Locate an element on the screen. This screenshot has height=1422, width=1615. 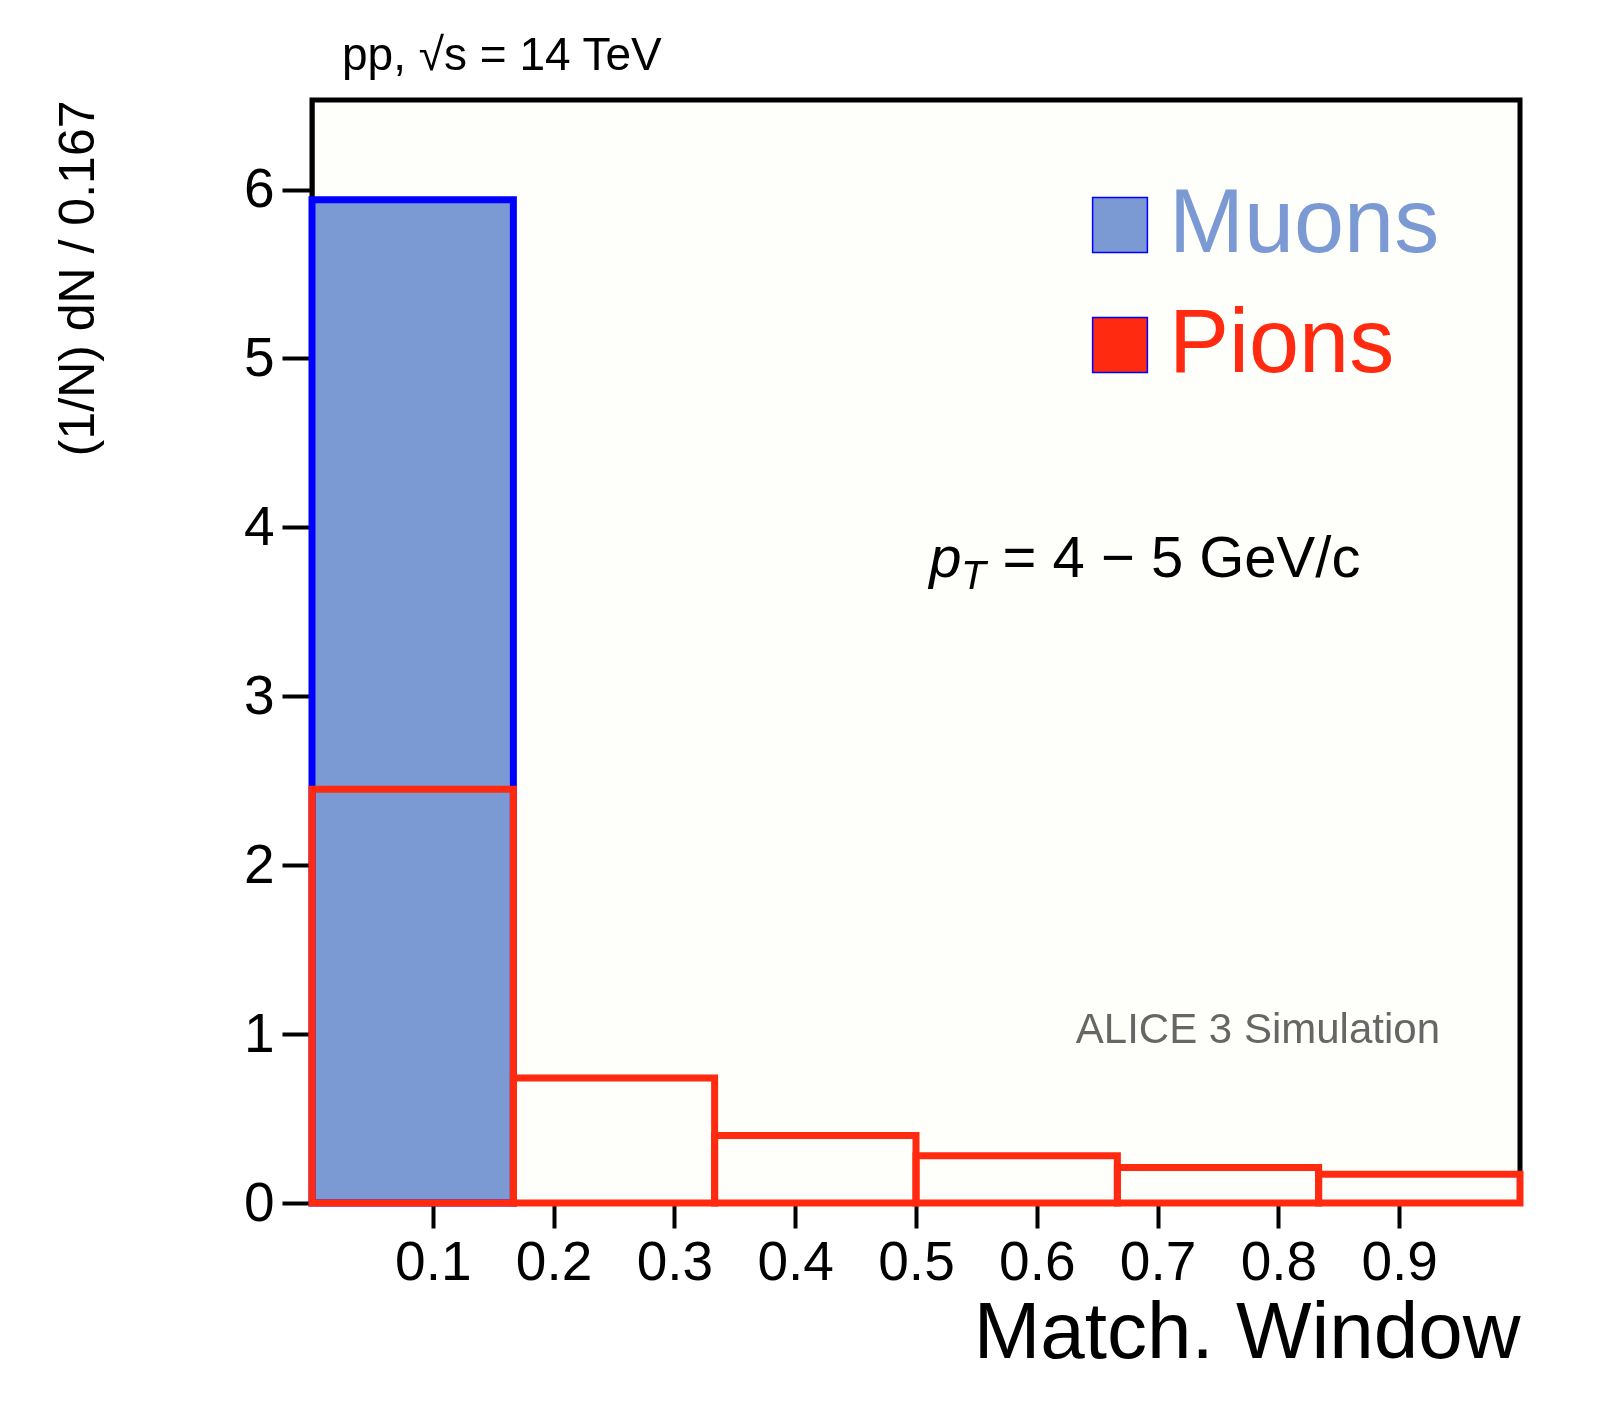
y-tick-label: 2 is located at coordinates (259, 863).